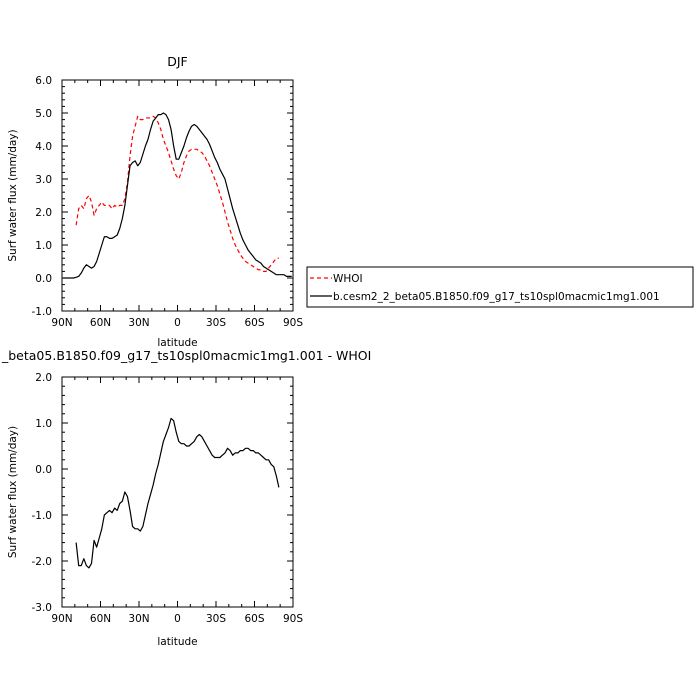 This screenshot has width=700, height=700. What do you see at coordinates (254, 619) in the screenshot?
I see `bottom-chart-x-tick-label: 60S` at bounding box center [254, 619].